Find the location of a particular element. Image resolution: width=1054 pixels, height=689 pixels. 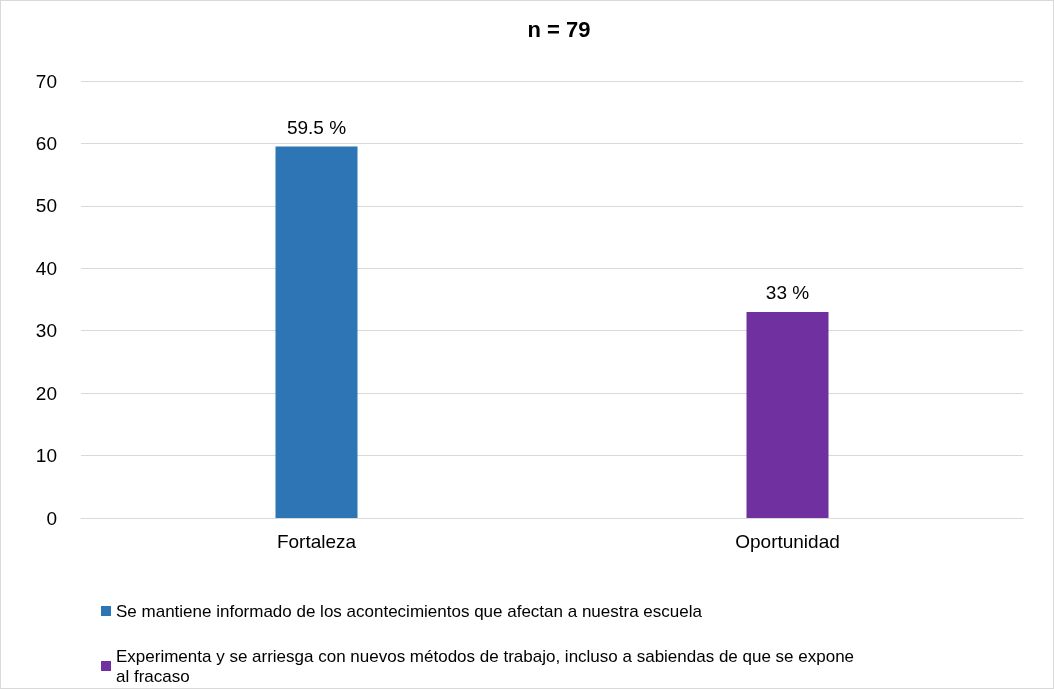

data-label: 59.5 % is located at coordinates (316, 127).